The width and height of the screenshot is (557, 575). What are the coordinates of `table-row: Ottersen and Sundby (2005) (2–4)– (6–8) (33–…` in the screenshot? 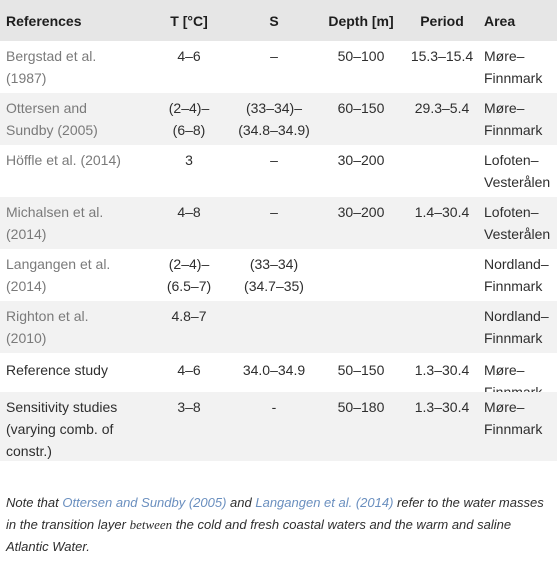 It's located at (278, 119).